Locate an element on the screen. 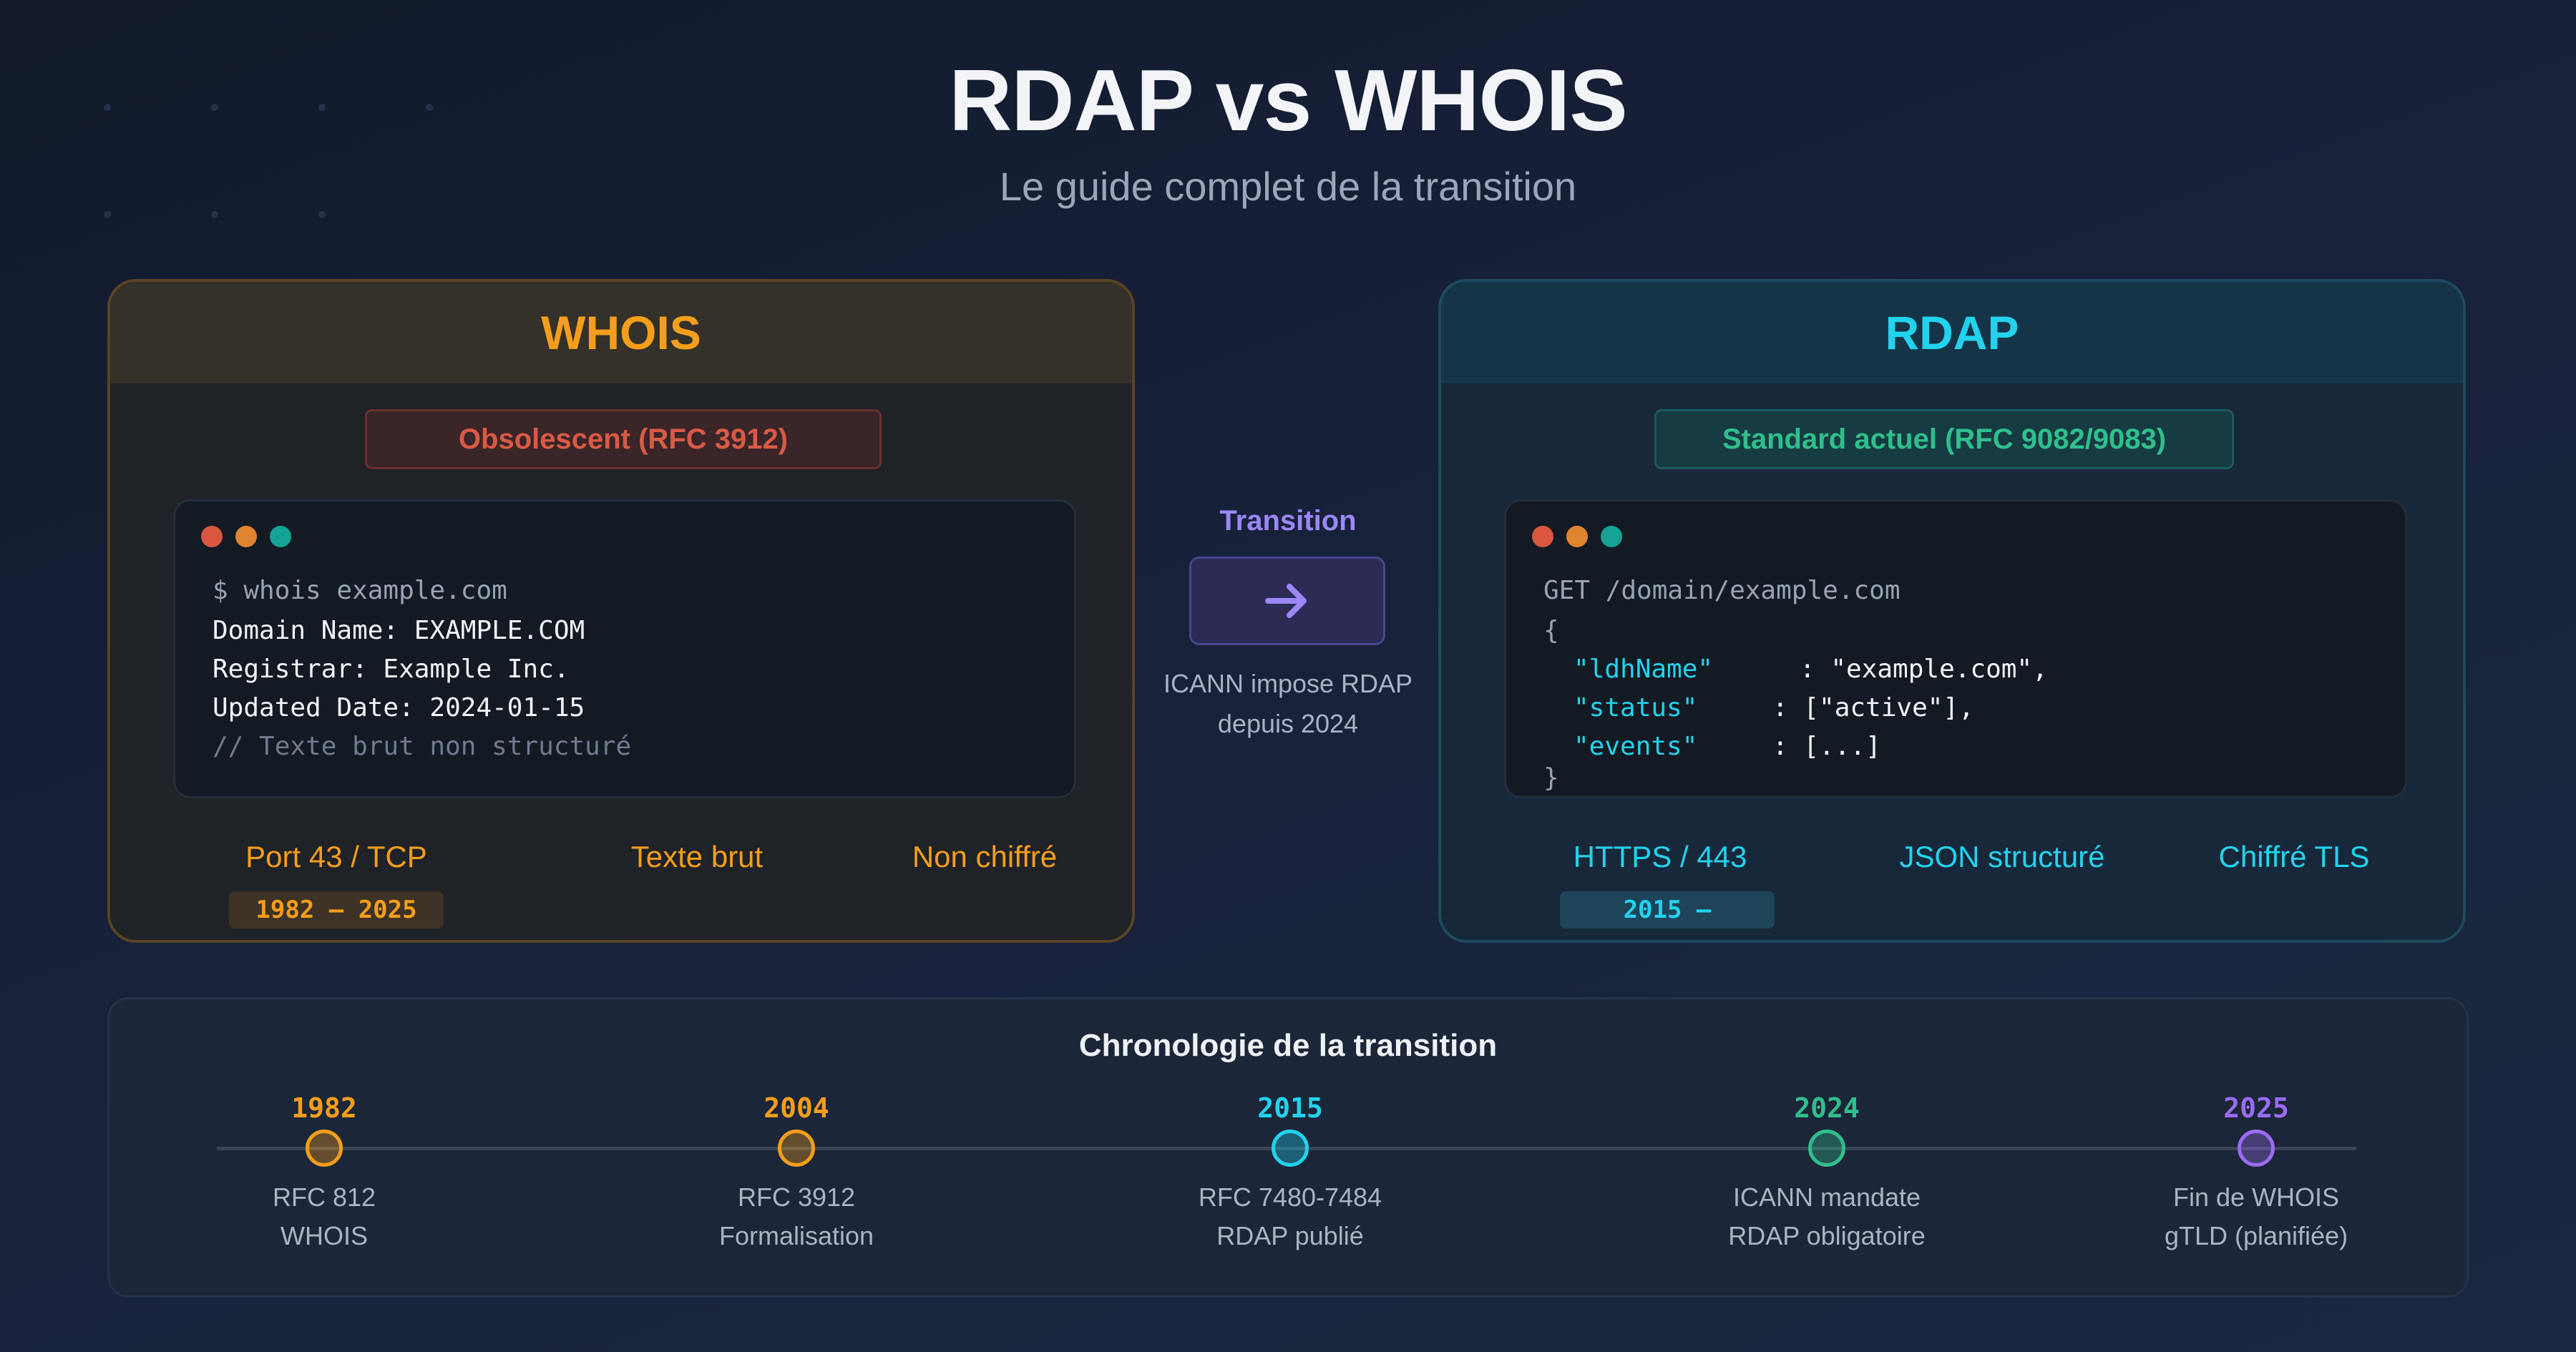  json-key: "ldhName" is located at coordinates (1644, 669).